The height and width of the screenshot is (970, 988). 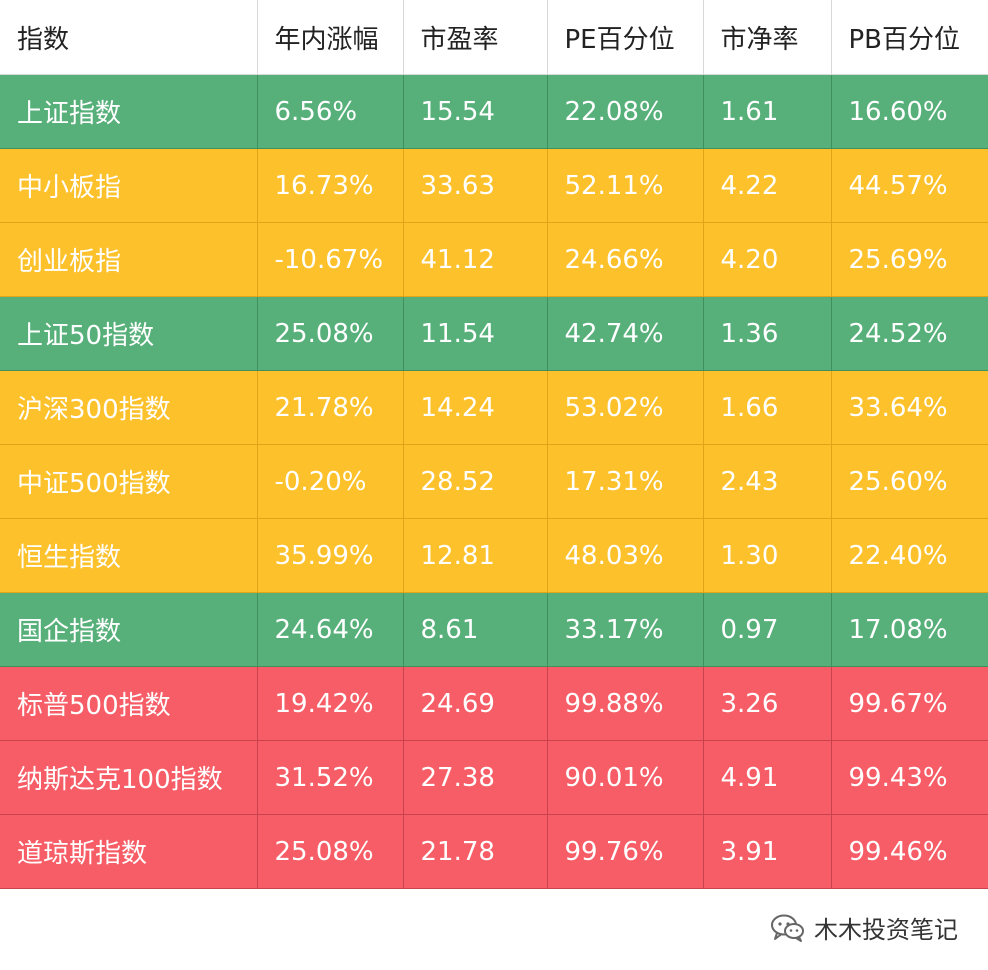 I want to click on table-row: 标普500指数 19.42% 24.69 99.88% 3.26 99.67%, so click(x=494, y=703).